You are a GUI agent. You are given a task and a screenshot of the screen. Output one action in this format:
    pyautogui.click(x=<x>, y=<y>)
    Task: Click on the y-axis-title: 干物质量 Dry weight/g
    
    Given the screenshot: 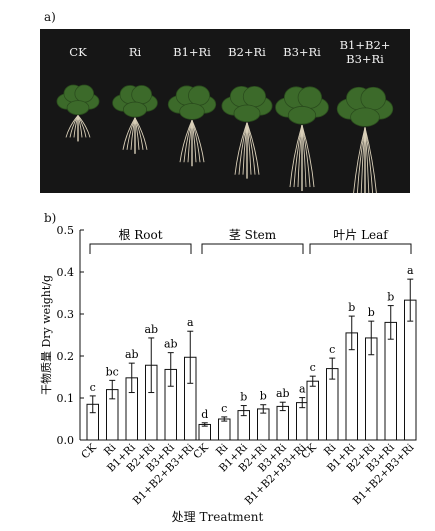 What is the action you would take?
    pyautogui.click(x=46, y=335)
    